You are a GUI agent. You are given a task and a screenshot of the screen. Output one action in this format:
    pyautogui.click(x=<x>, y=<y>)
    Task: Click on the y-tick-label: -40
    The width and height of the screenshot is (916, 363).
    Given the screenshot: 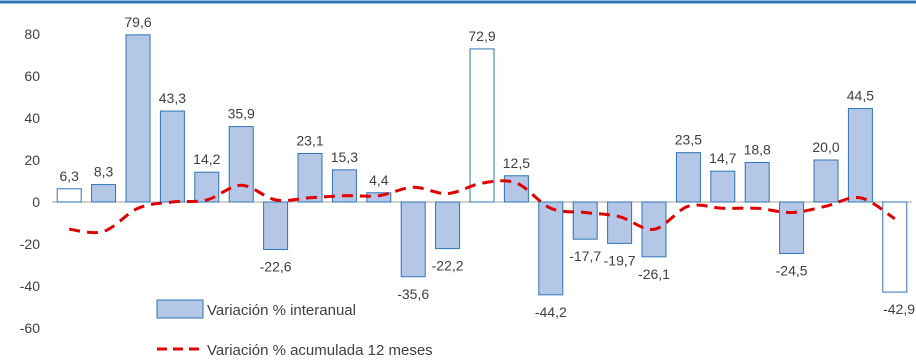 What is the action you would take?
    pyautogui.click(x=30, y=286)
    